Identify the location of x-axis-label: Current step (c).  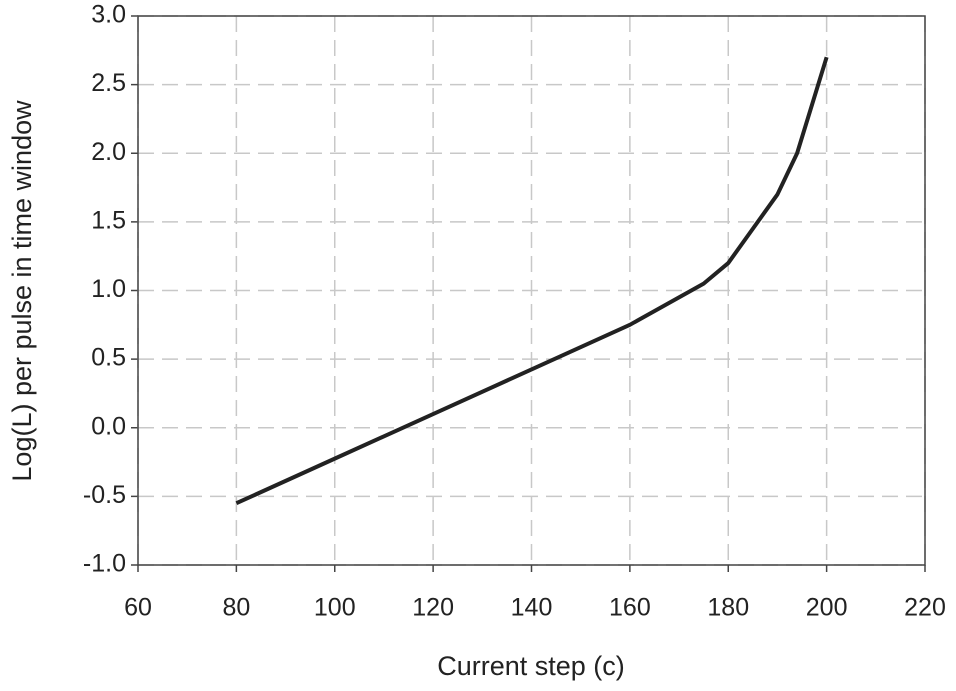
(531, 666).